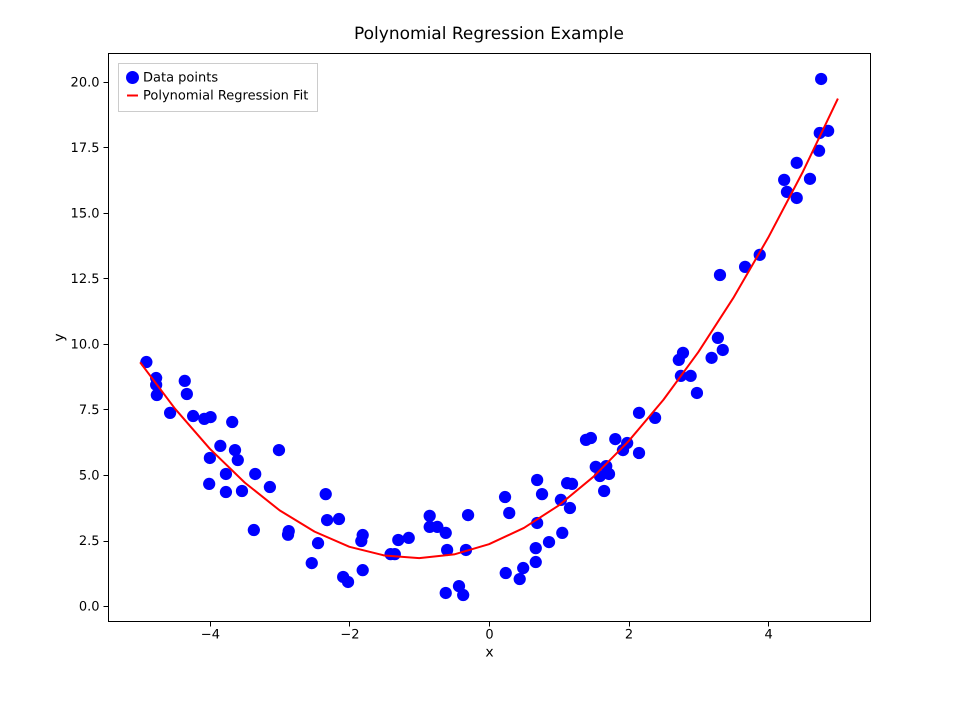 The width and height of the screenshot is (964, 708). What do you see at coordinates (85, 82) in the screenshot?
I see `y-tick-label: 20.0` at bounding box center [85, 82].